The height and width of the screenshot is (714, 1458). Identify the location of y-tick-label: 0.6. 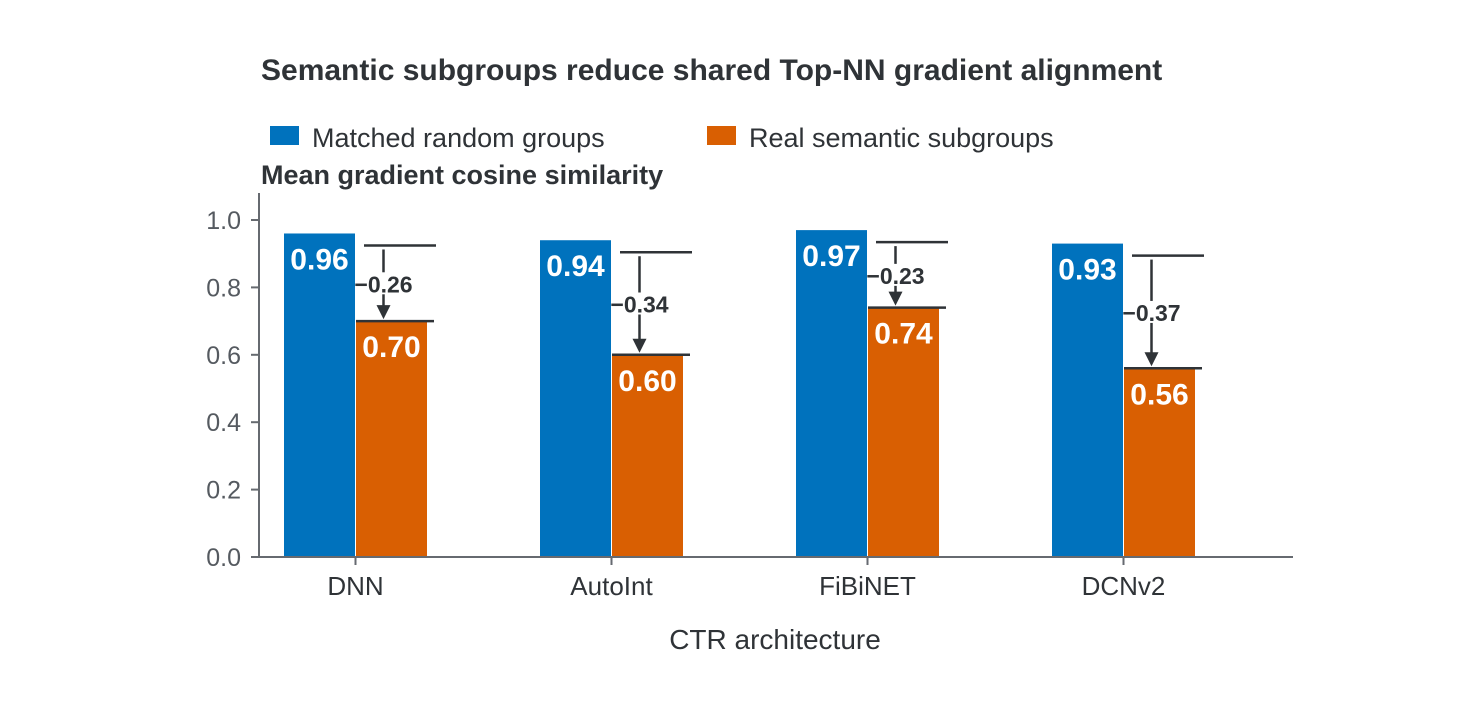
(223, 356).